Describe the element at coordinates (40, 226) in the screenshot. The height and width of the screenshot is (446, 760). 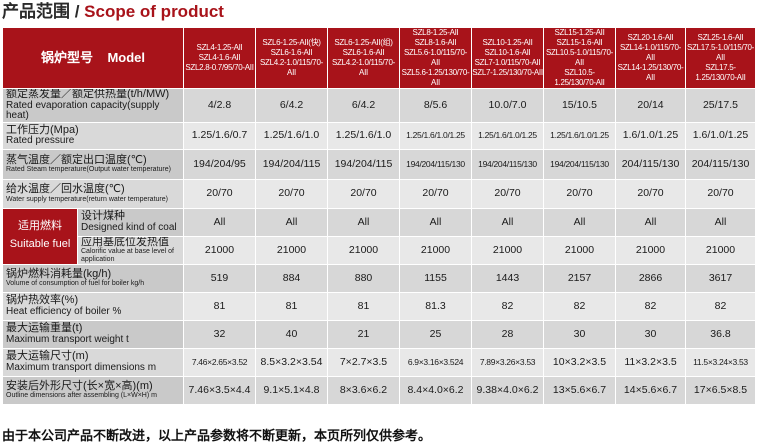
I see `fuel-label-cn: 适用燃料` at that location.